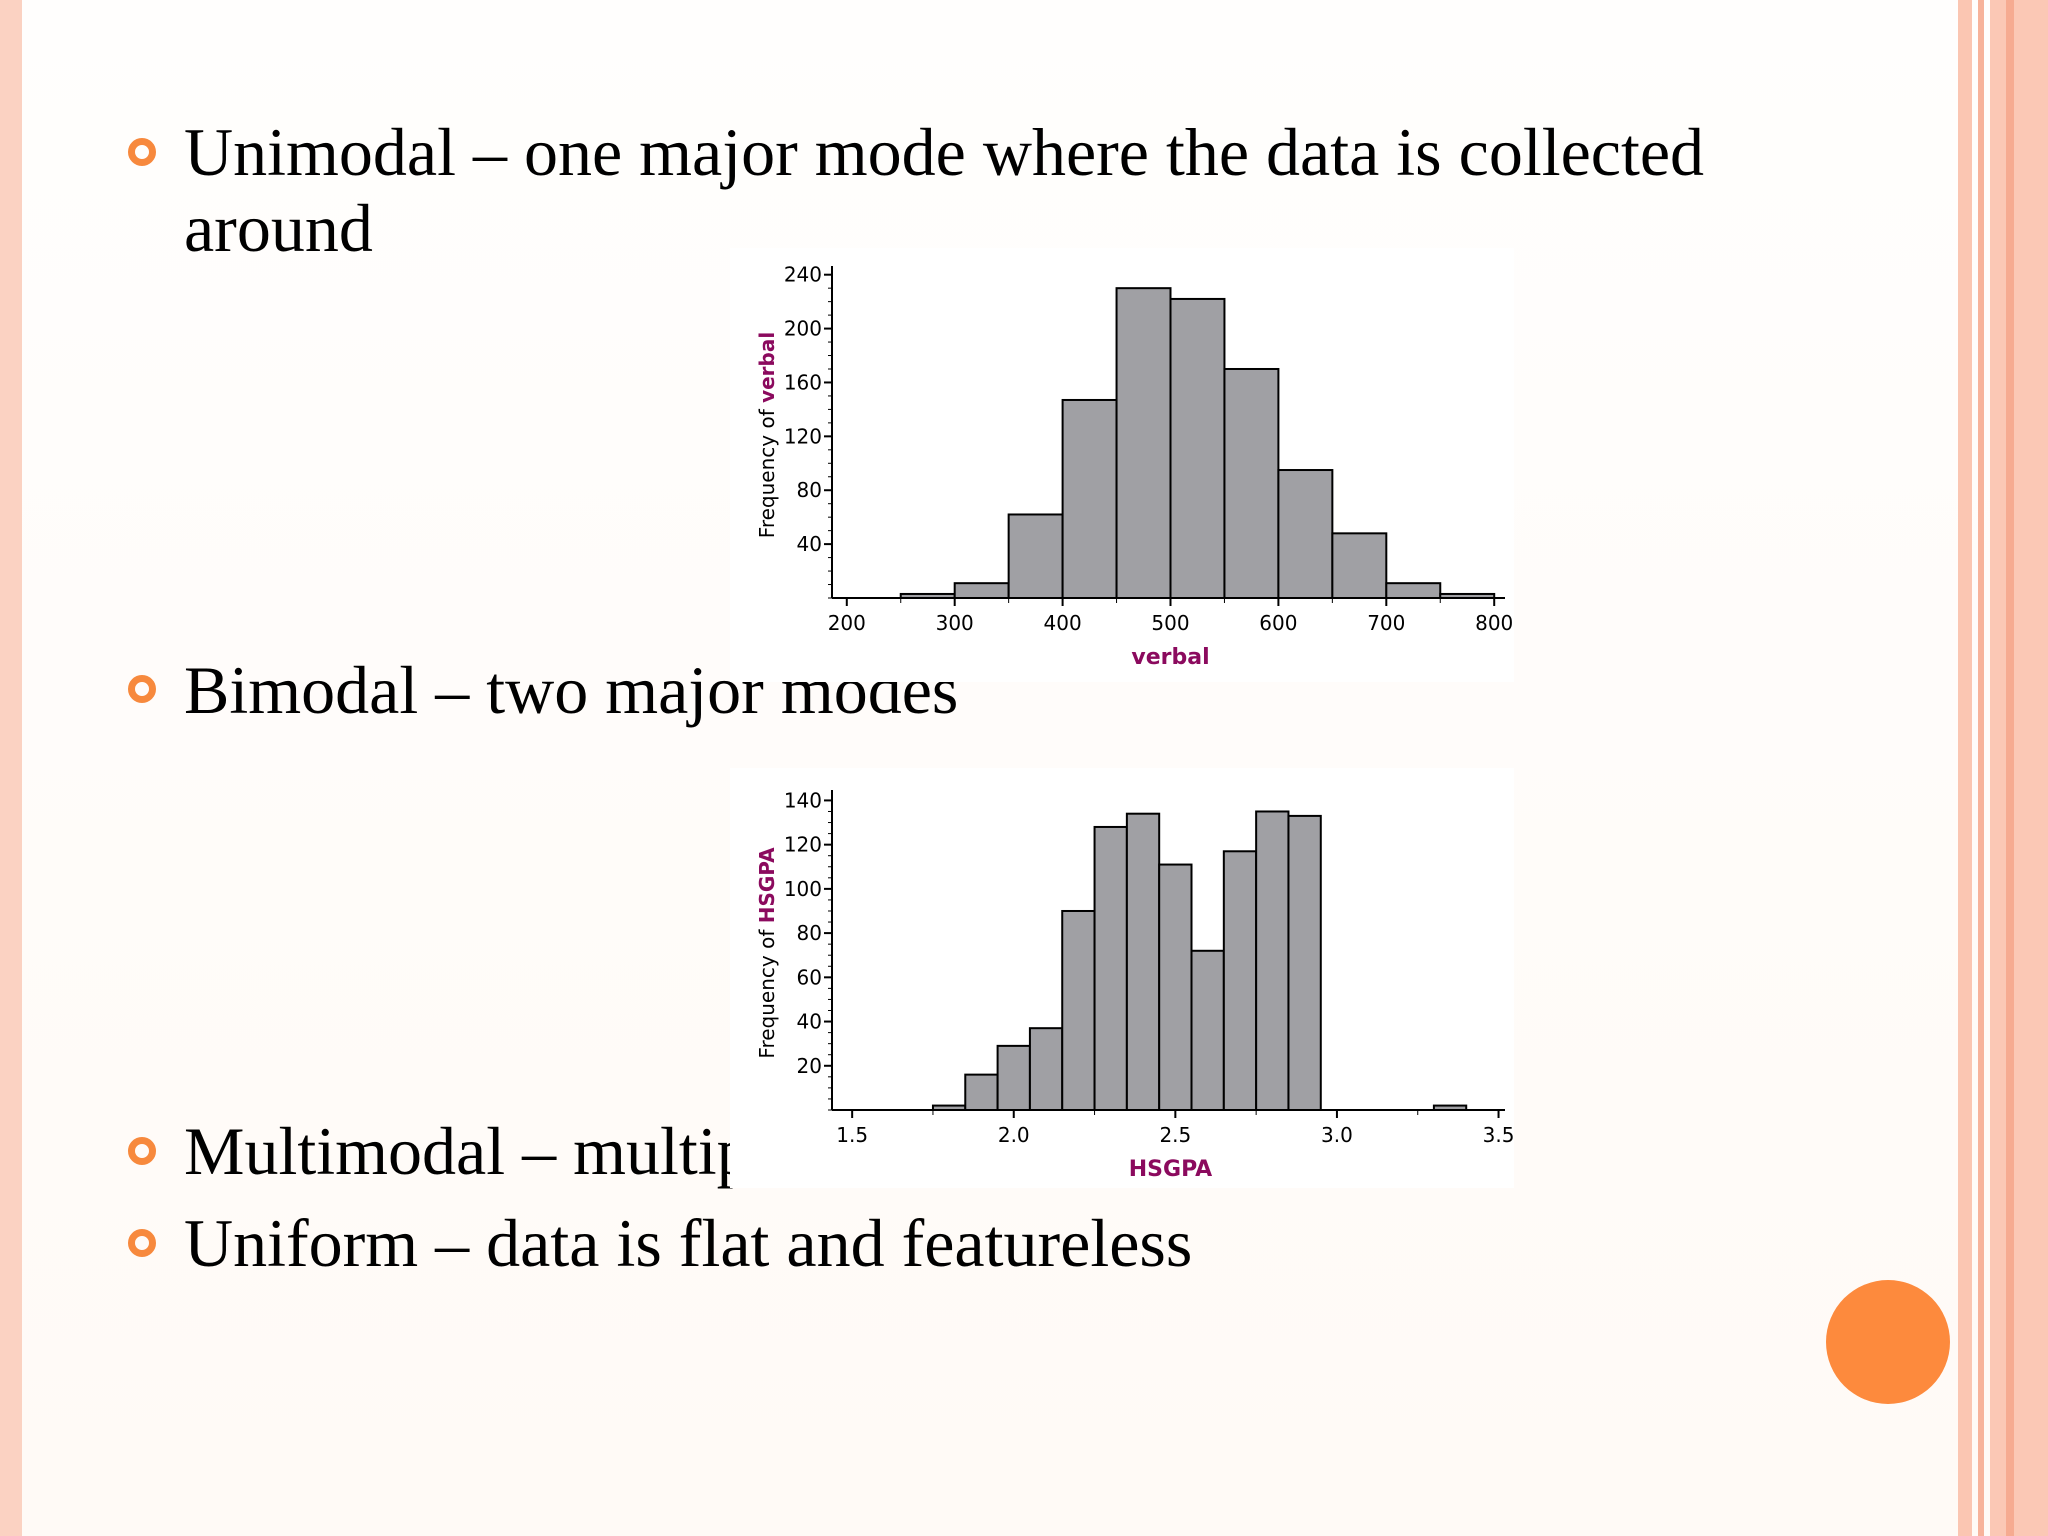 The height and width of the screenshot is (1536, 2048). Describe the element at coordinates (1386, 623) in the screenshot. I see `x-tick-label: 700` at that location.